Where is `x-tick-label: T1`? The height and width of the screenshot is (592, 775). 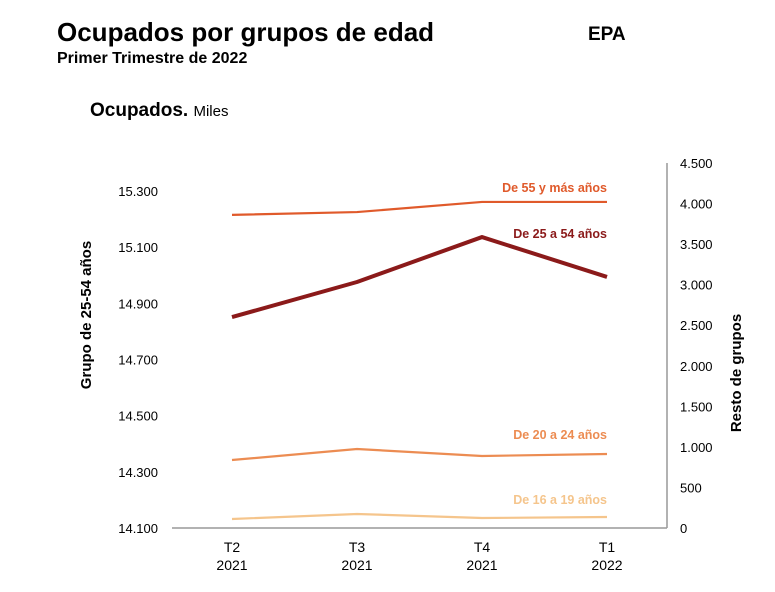 x-tick-label: T1 is located at coordinates (607, 547).